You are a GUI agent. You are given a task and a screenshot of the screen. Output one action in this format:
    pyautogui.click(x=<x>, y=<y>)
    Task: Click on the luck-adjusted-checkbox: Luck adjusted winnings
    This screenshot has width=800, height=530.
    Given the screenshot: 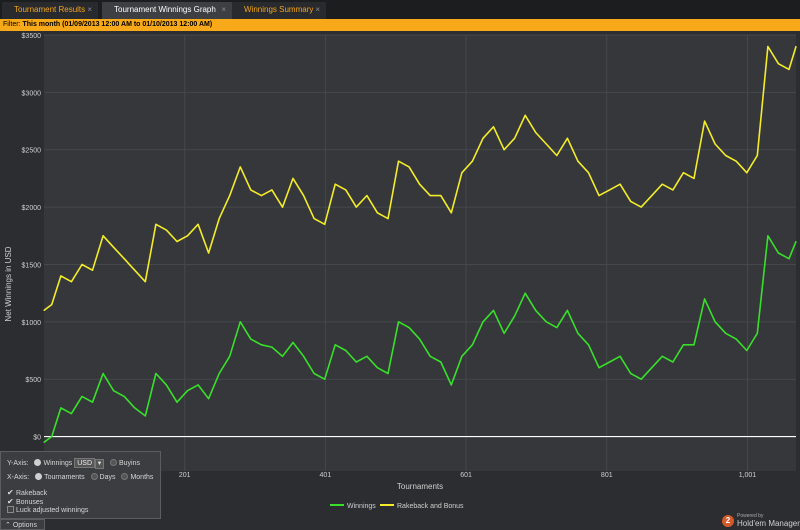 What is the action you would take?
    pyautogui.click(x=47, y=511)
    